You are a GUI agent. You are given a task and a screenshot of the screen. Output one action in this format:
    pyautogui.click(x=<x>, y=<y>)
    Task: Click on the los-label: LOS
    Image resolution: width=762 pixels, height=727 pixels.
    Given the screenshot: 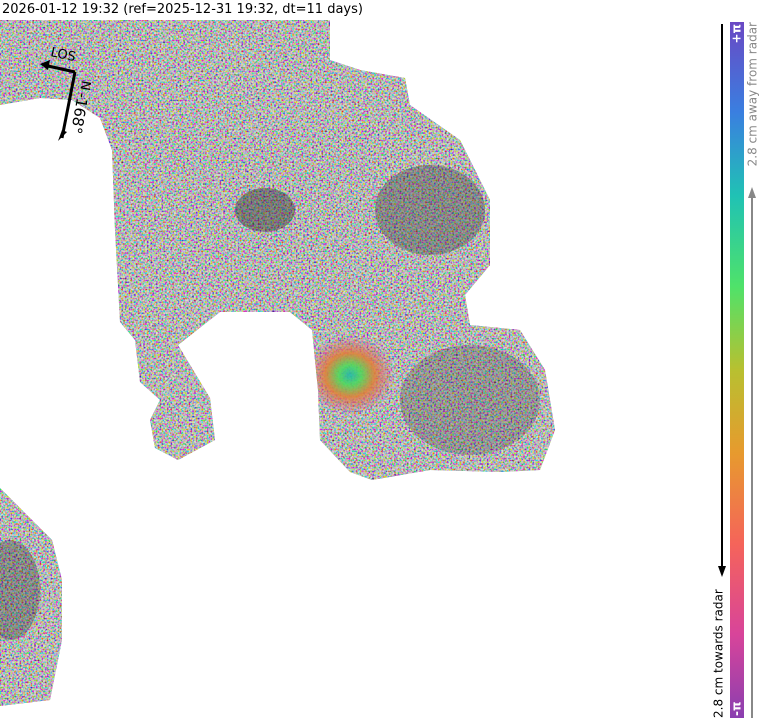 What is the action you would take?
    pyautogui.click(x=63, y=55)
    